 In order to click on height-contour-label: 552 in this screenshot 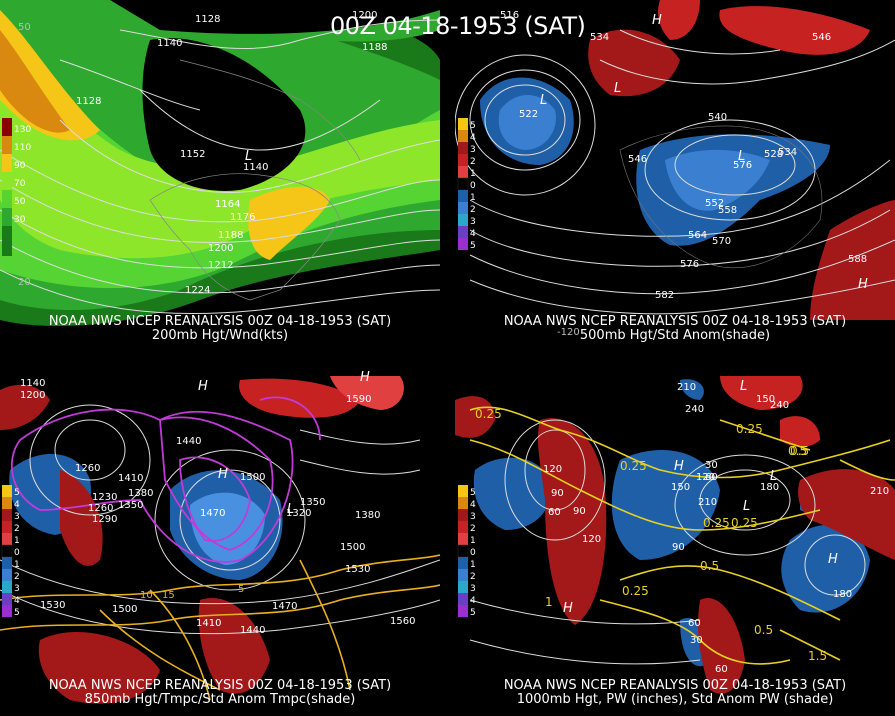, I will do `click(714, 203)`.